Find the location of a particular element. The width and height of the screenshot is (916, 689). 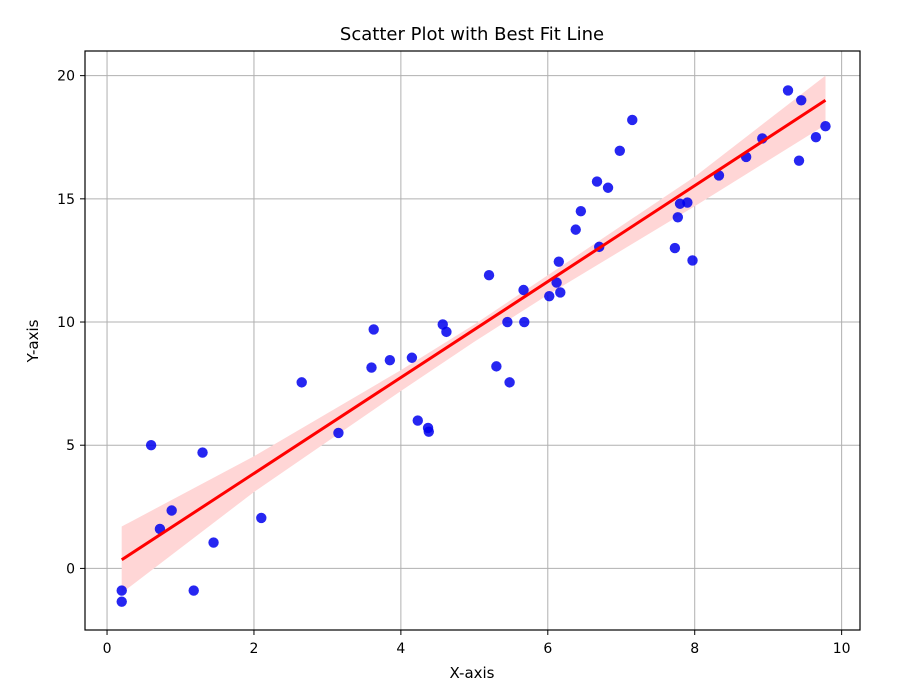

y-tick-label: 15 is located at coordinates (66, 200).